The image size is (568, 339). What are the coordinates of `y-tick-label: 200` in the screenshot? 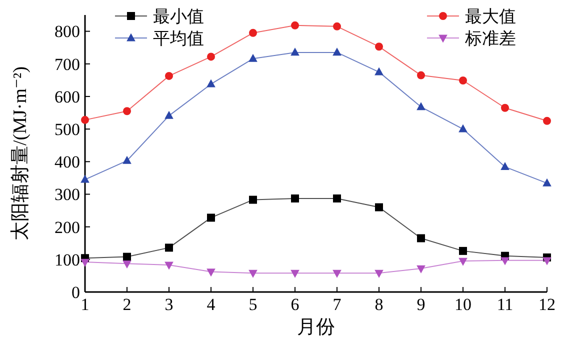 It's located at (67, 227).